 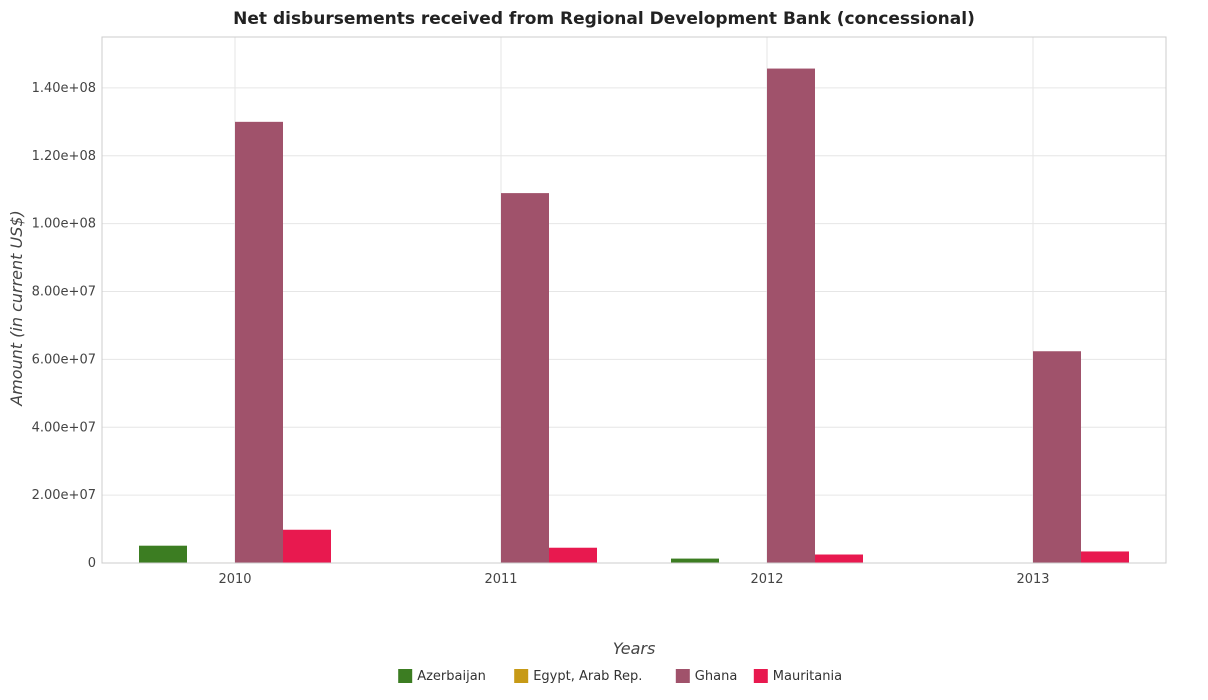 I want to click on legend-entry: Azerbaijan, so click(x=451, y=676).